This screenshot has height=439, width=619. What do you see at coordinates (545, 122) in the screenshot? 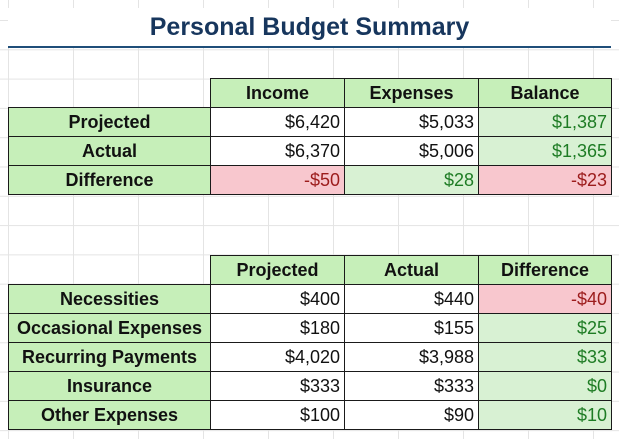
I see `cell-balance: $1,387` at bounding box center [545, 122].